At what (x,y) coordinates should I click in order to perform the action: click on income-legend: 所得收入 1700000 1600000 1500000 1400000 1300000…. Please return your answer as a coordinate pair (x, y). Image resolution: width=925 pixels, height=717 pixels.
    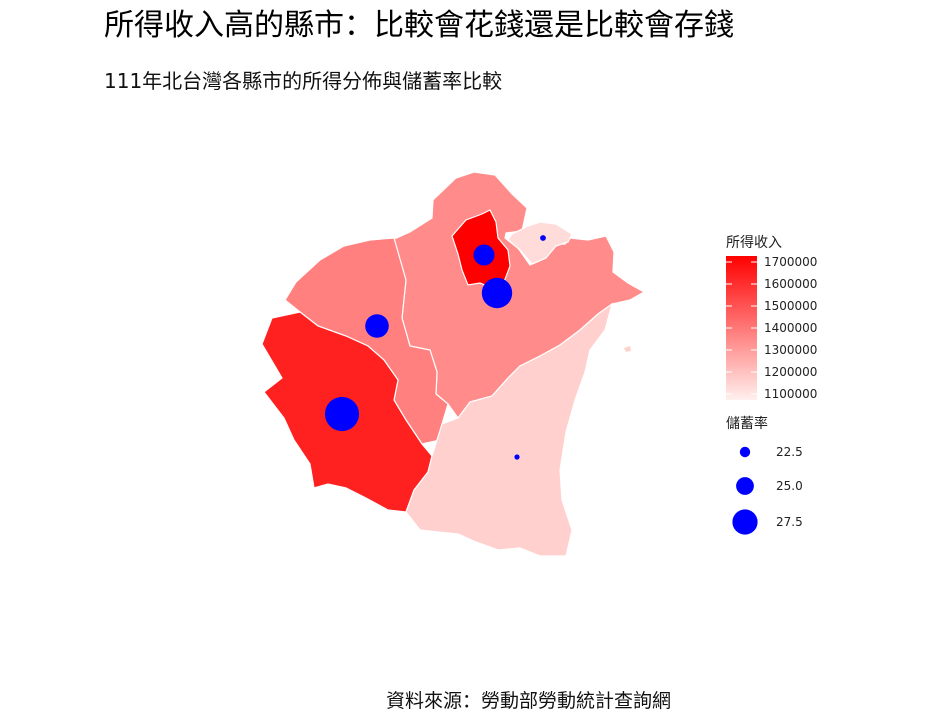
    Looking at the image, I should click on (771, 317).